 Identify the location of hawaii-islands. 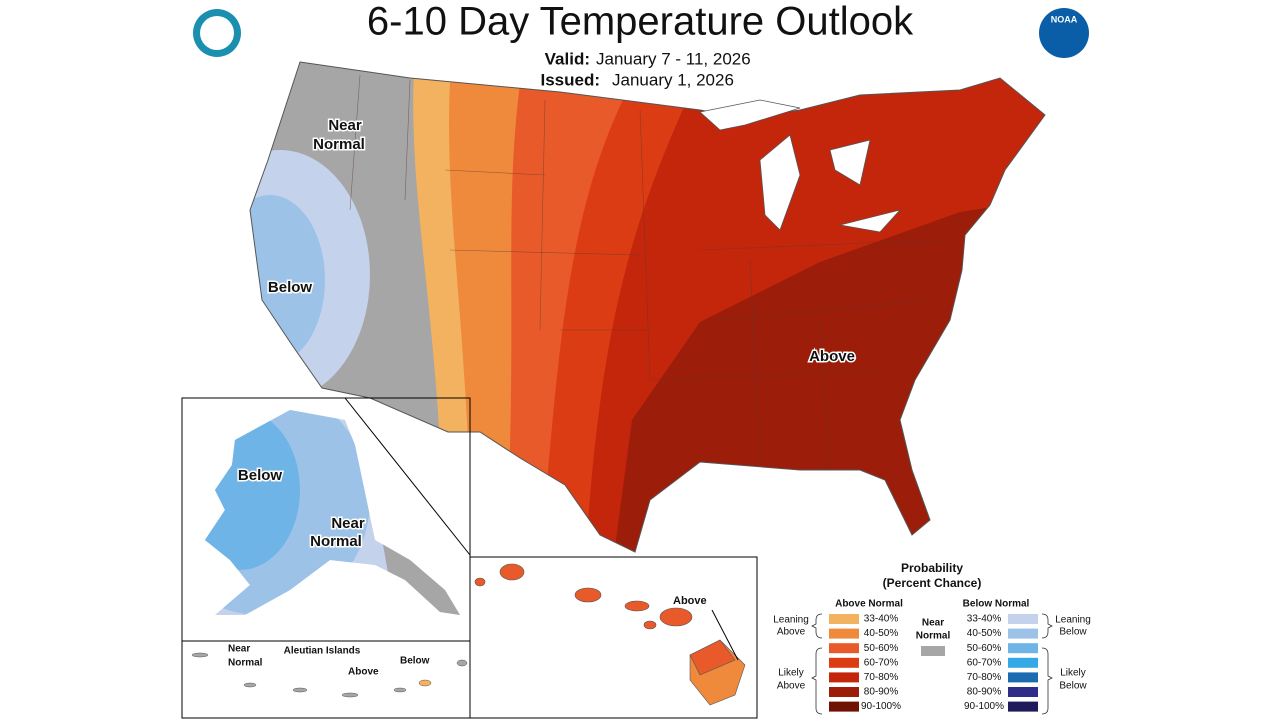
(610, 634).